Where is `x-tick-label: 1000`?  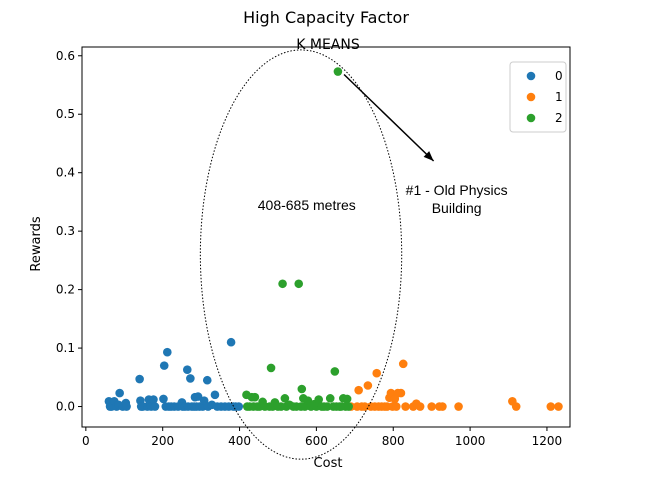 x-tick-label: 1000 is located at coordinates (470, 441).